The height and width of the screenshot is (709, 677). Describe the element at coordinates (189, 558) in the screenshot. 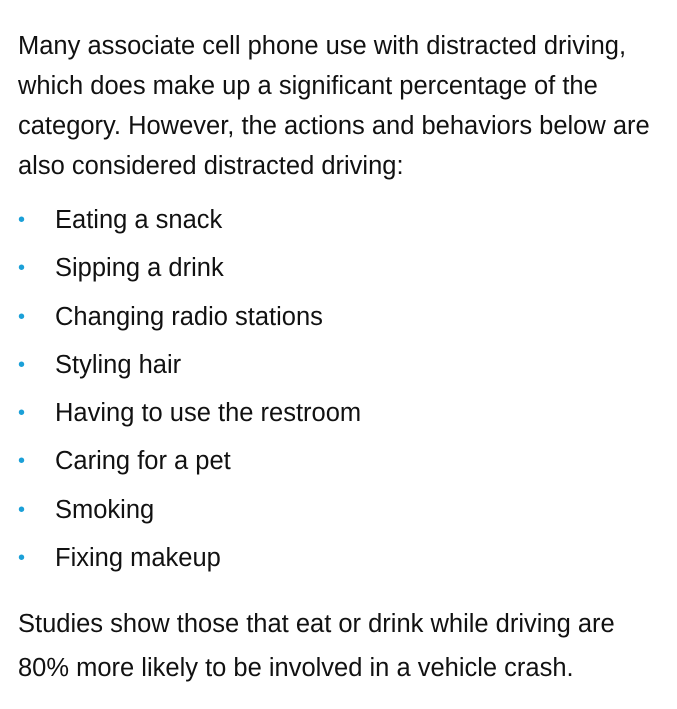

I see `list-item: Fixing makeup` at that location.